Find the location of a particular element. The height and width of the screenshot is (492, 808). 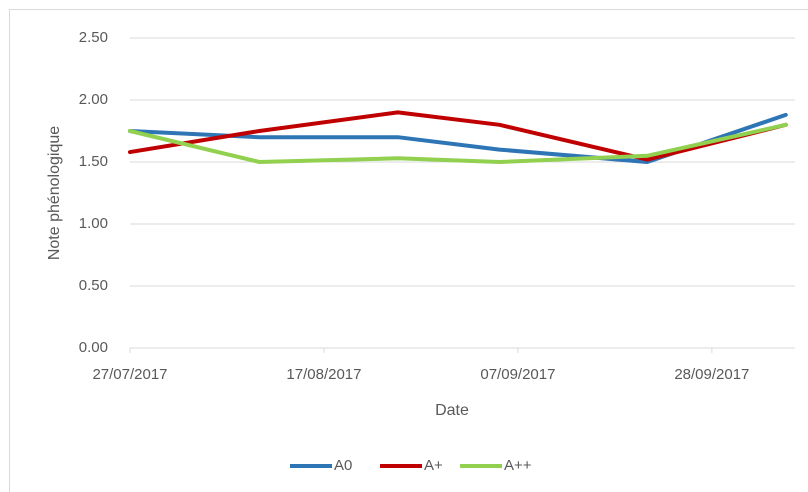

y-tick-label: 2.50 is located at coordinates (93, 37).